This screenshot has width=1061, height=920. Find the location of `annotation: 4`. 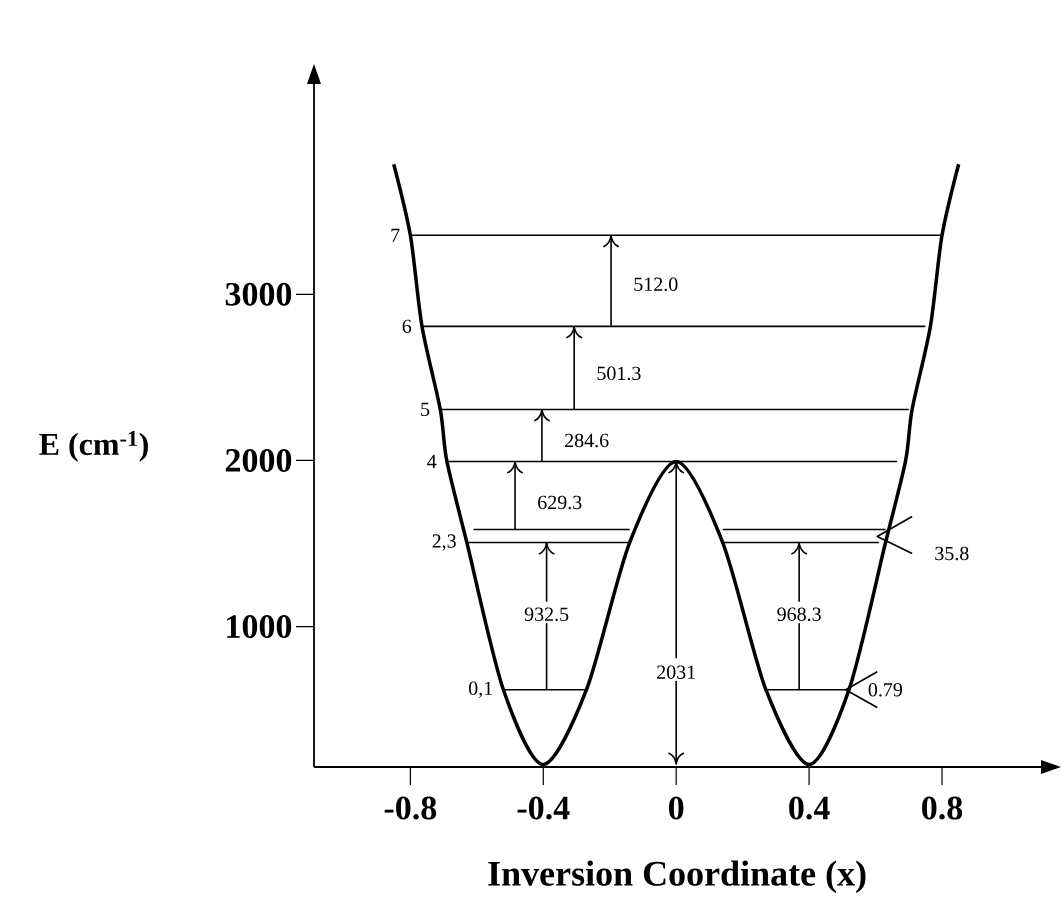

annotation: 4 is located at coordinates (432, 461).